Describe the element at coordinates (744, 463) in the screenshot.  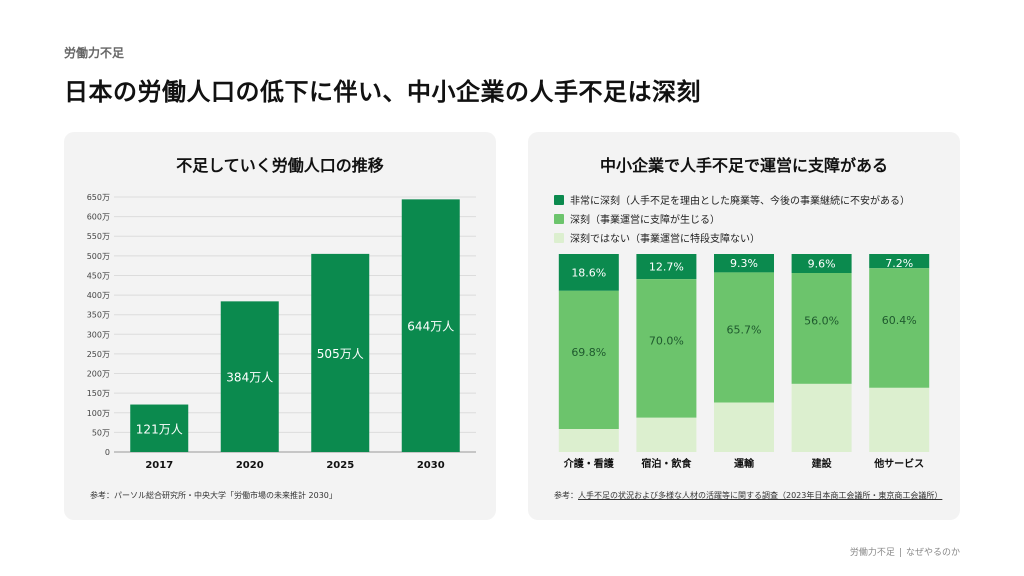
I see `x-tick-label: 運輸` at that location.